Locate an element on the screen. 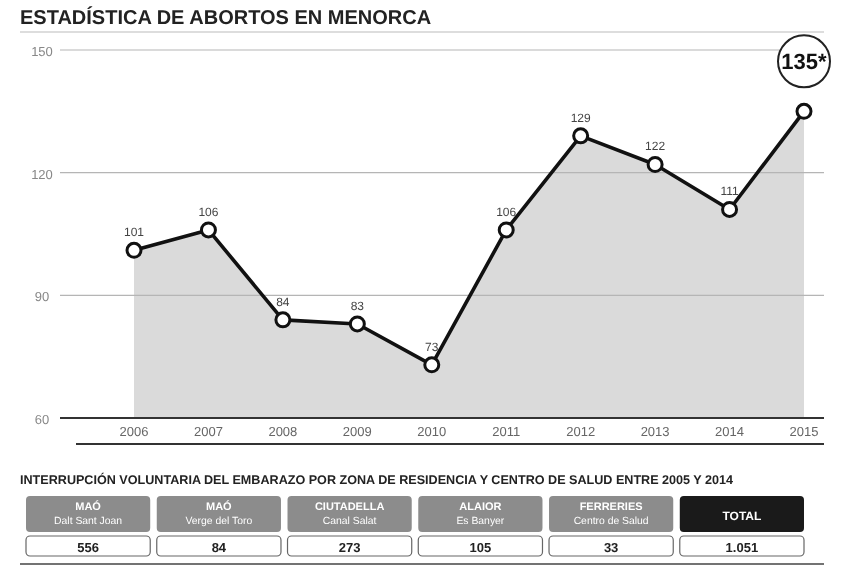  data-label: 135* is located at coordinates (805, 63).